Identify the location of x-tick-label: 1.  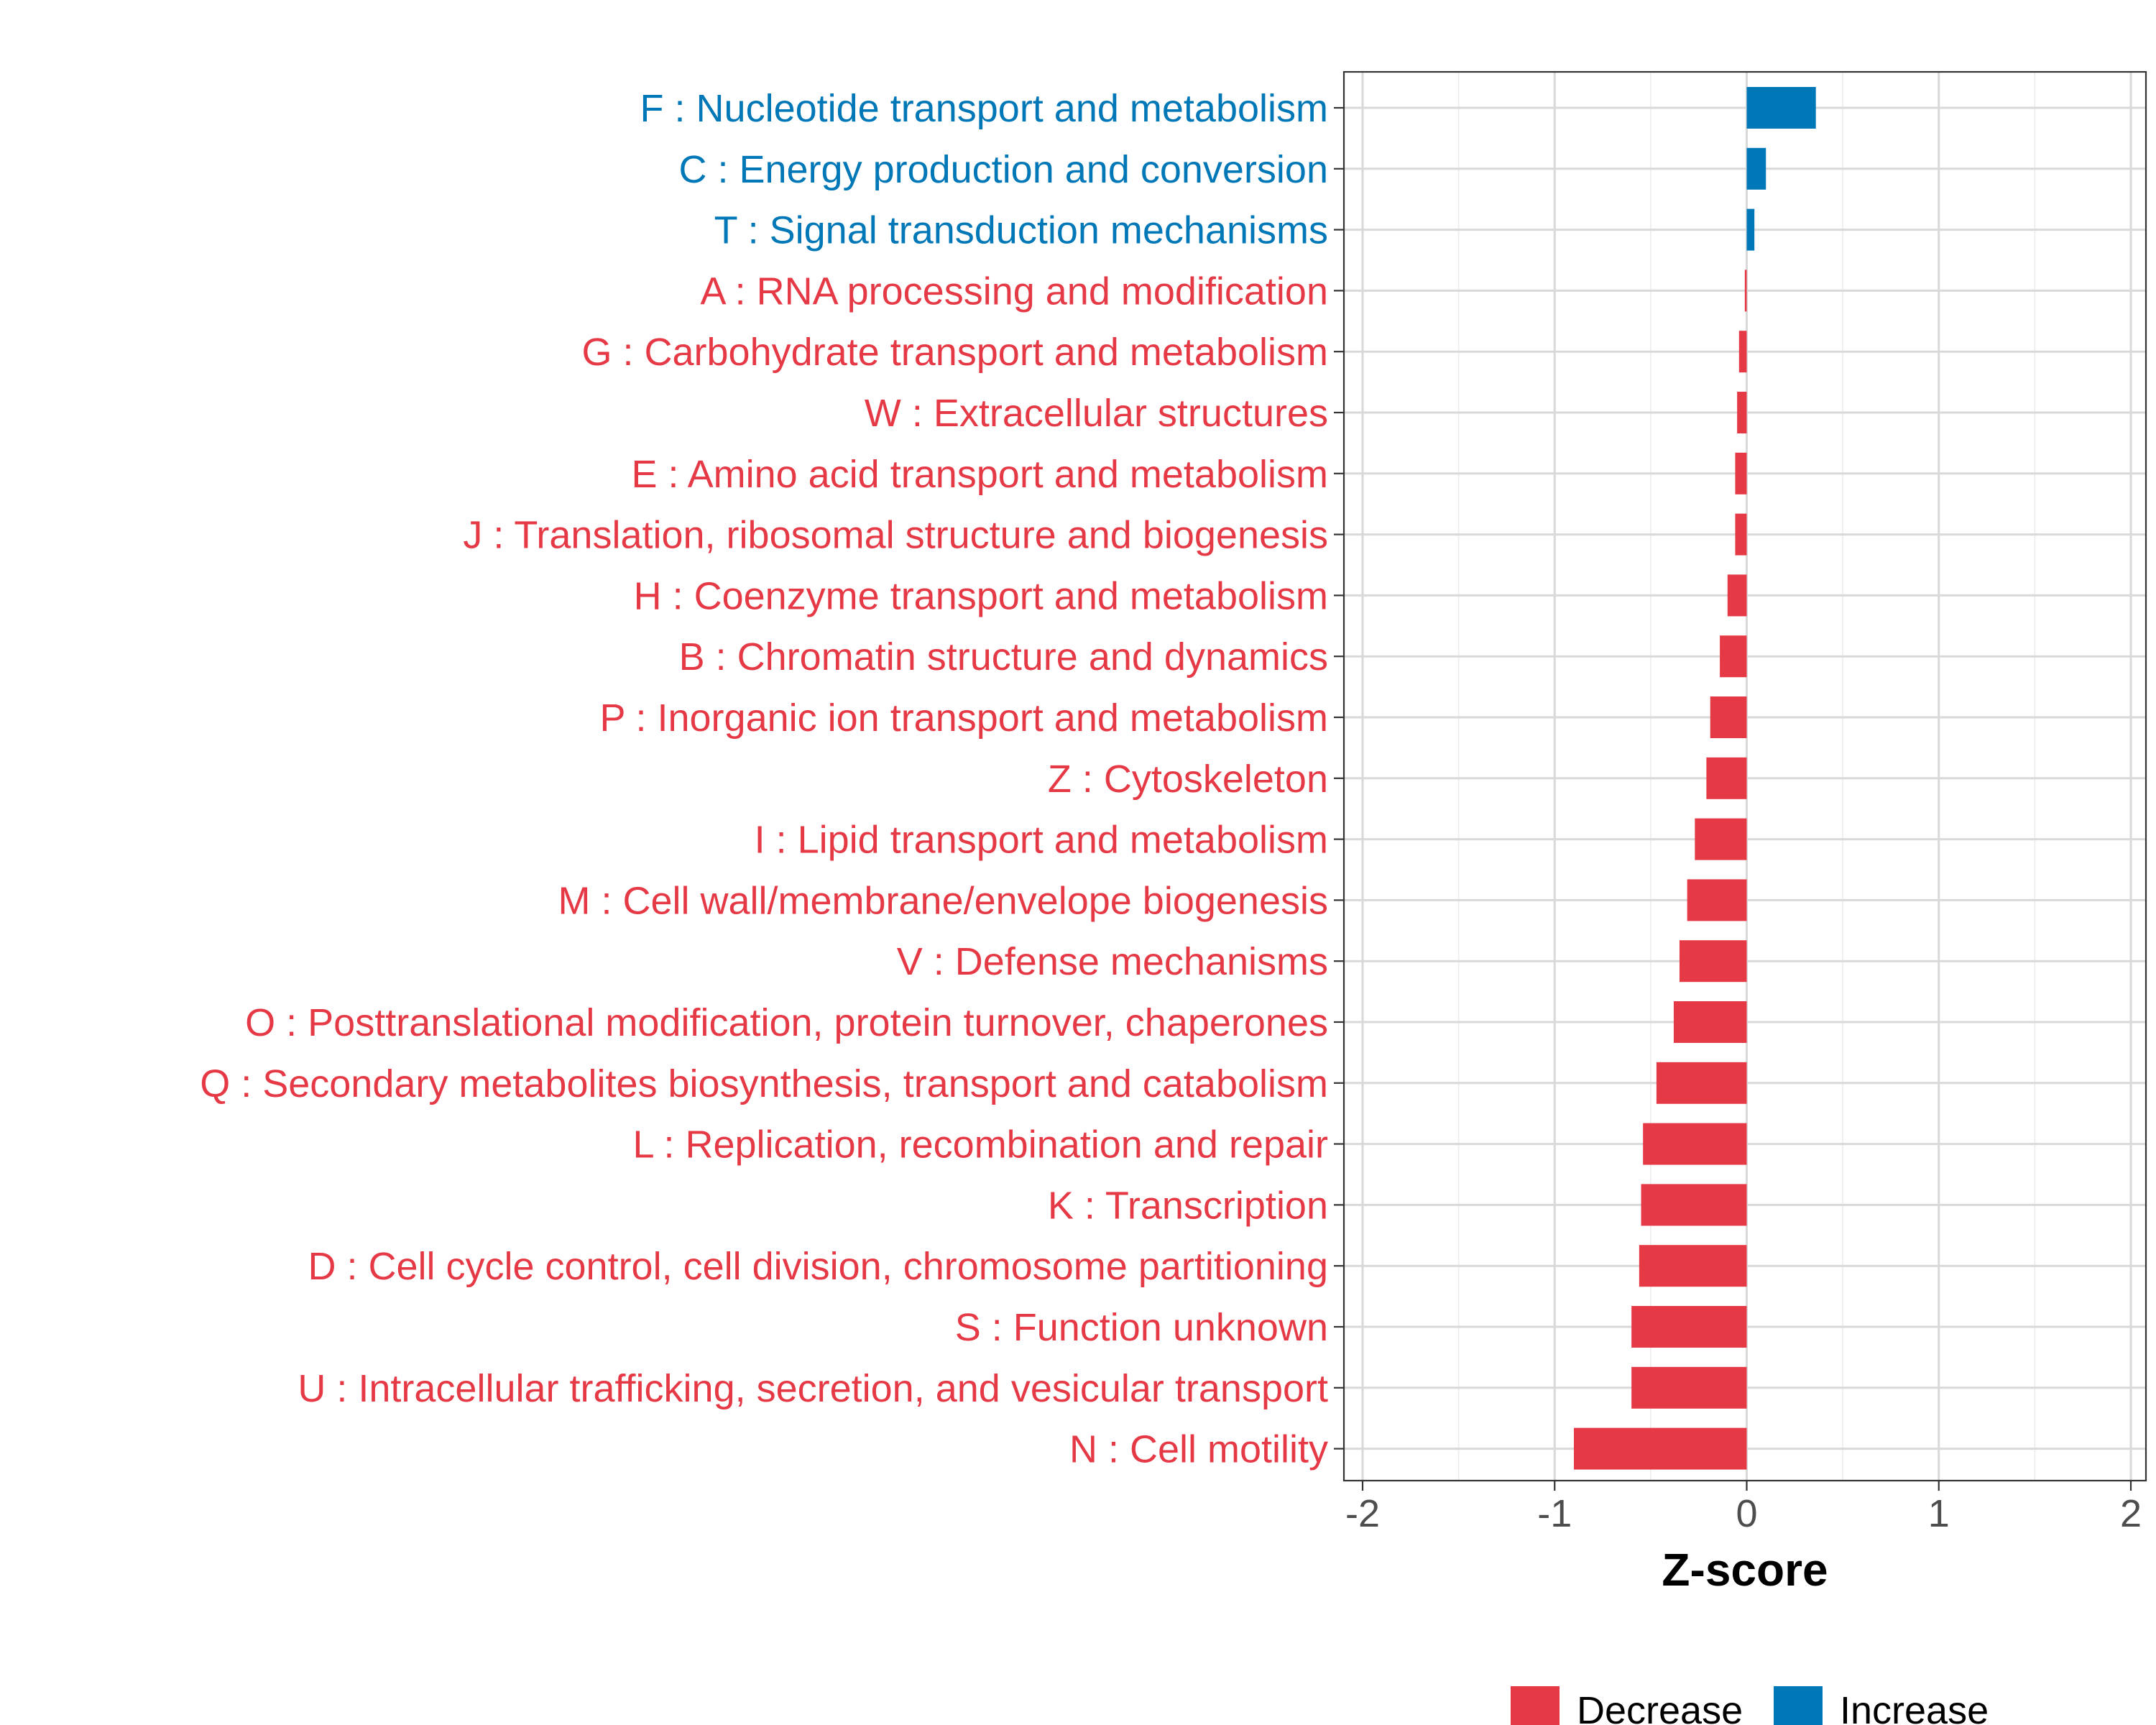
(1939, 1513).